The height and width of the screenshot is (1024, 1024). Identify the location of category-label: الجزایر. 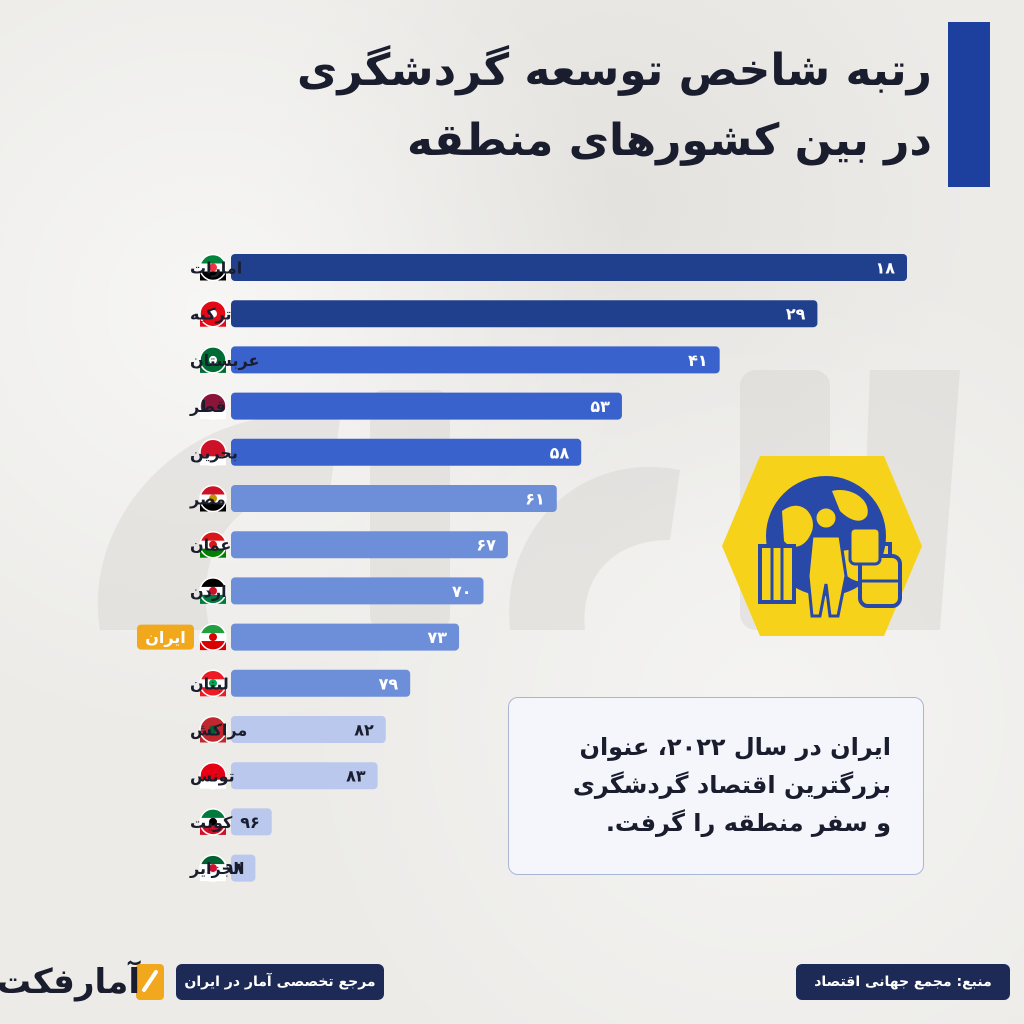
(216, 868).